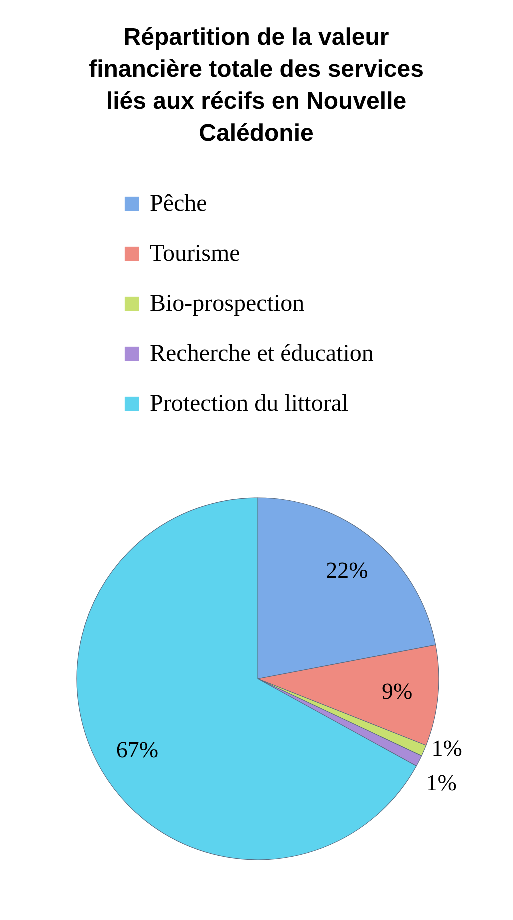 The image size is (513, 920). I want to click on chart-title: Répartition de la valeur financière totale des services liés aux récifs en Nouvelle Calédonie, so click(256, 85).